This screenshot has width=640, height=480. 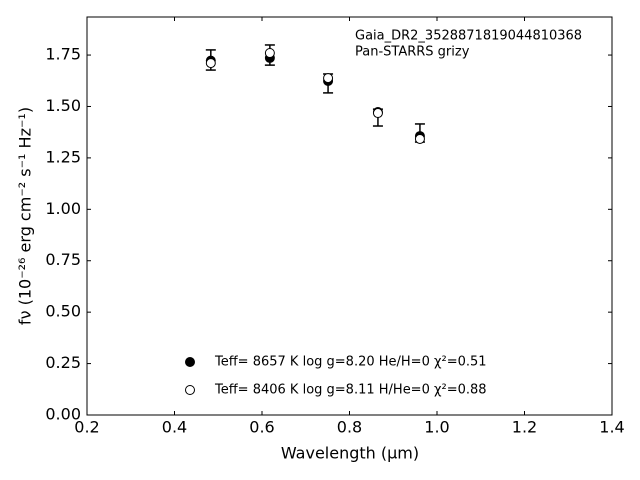 What do you see at coordinates (350, 362) in the screenshot?
I see `legend-label: Teff= 8657 K log g=8.20 He/H=0 χ²=0.51` at bounding box center [350, 362].